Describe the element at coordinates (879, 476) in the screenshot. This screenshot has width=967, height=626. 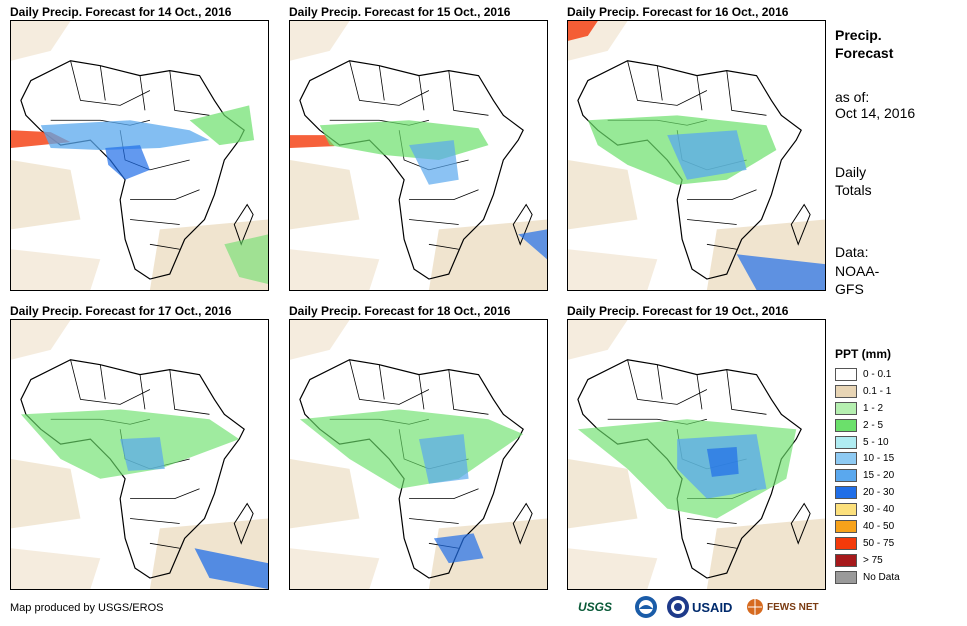
I see `legend-label: 15 - 20` at that location.